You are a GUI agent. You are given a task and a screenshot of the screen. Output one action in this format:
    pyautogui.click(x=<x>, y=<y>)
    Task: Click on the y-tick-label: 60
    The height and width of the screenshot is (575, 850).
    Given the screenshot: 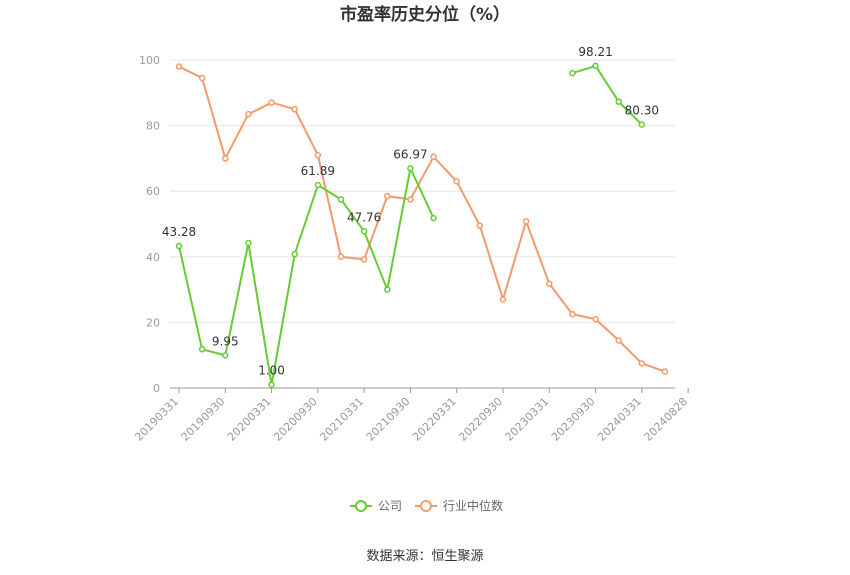 What is the action you would take?
    pyautogui.click(x=153, y=191)
    